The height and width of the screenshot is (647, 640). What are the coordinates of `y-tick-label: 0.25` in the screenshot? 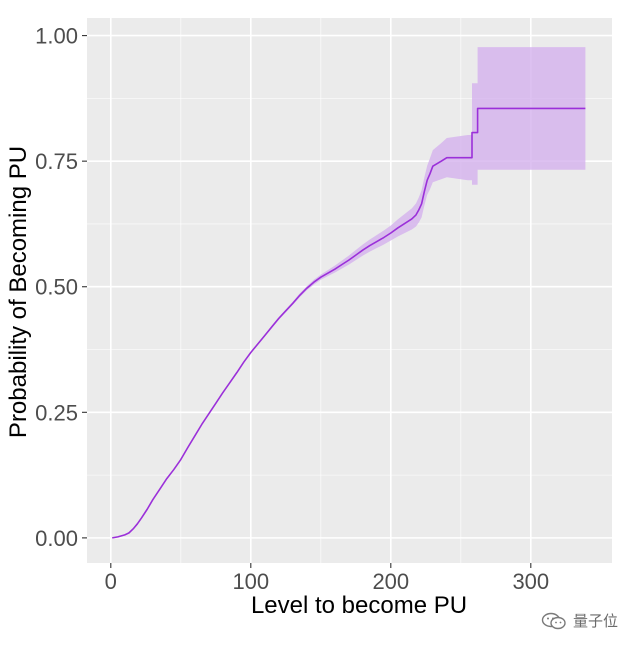 It's located at (56, 412).